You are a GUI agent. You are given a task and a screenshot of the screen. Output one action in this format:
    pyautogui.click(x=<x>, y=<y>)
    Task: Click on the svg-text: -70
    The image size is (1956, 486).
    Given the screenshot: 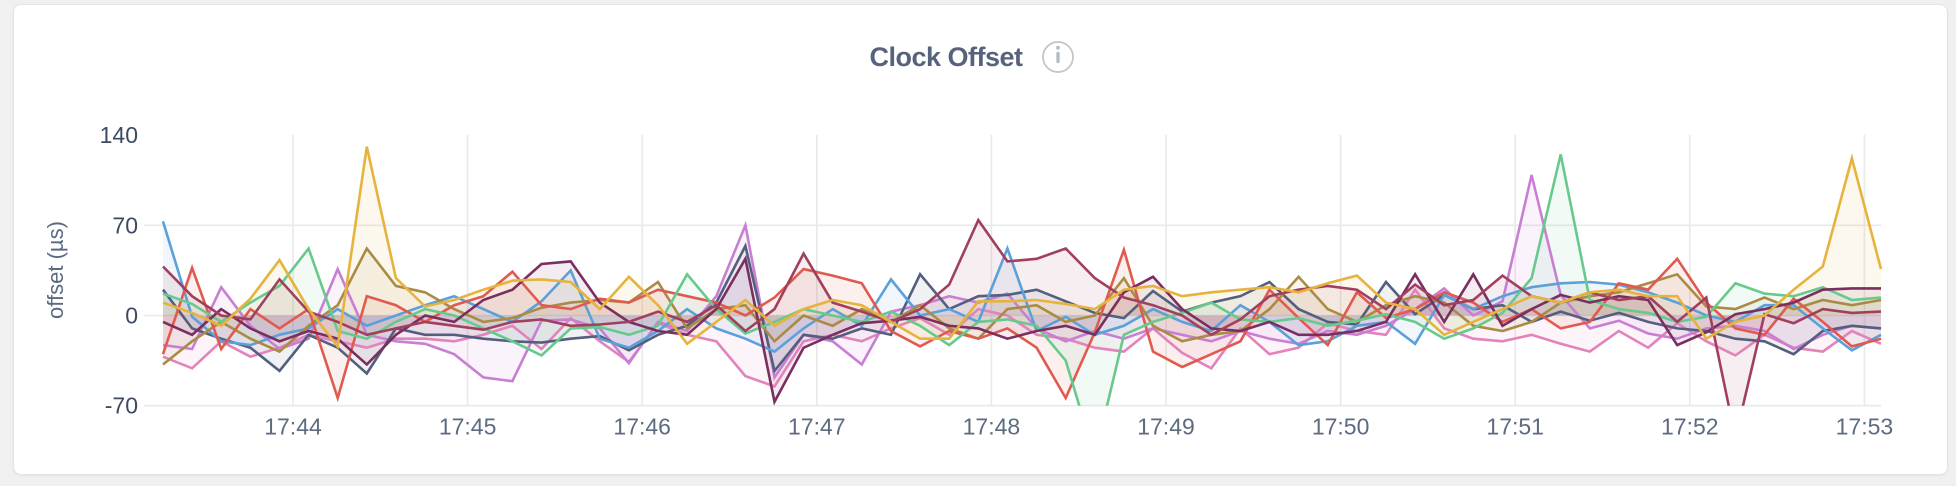 What is the action you would take?
    pyautogui.click(x=121, y=406)
    